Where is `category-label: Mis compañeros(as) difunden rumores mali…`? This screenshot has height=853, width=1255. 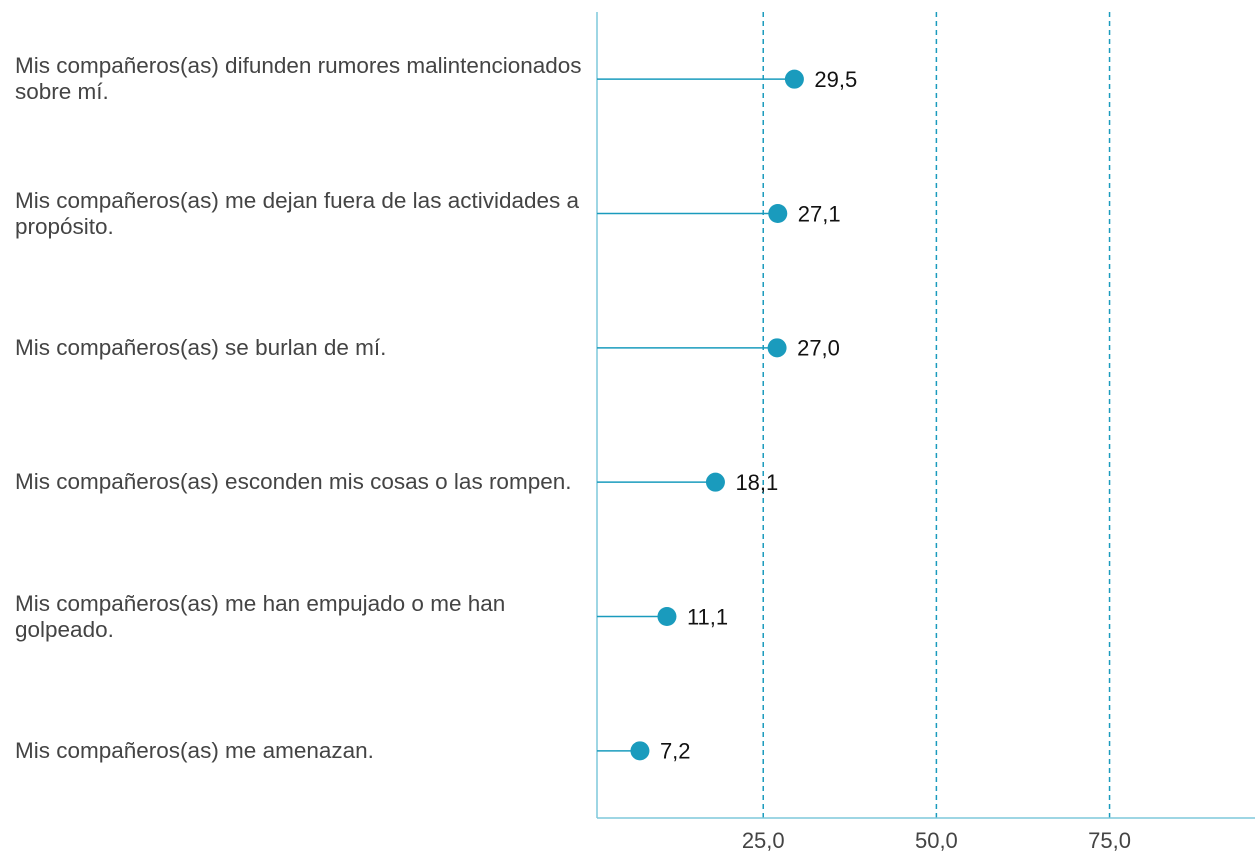 category-label: Mis compañeros(as) difunden rumores mali… is located at coordinates (298, 79).